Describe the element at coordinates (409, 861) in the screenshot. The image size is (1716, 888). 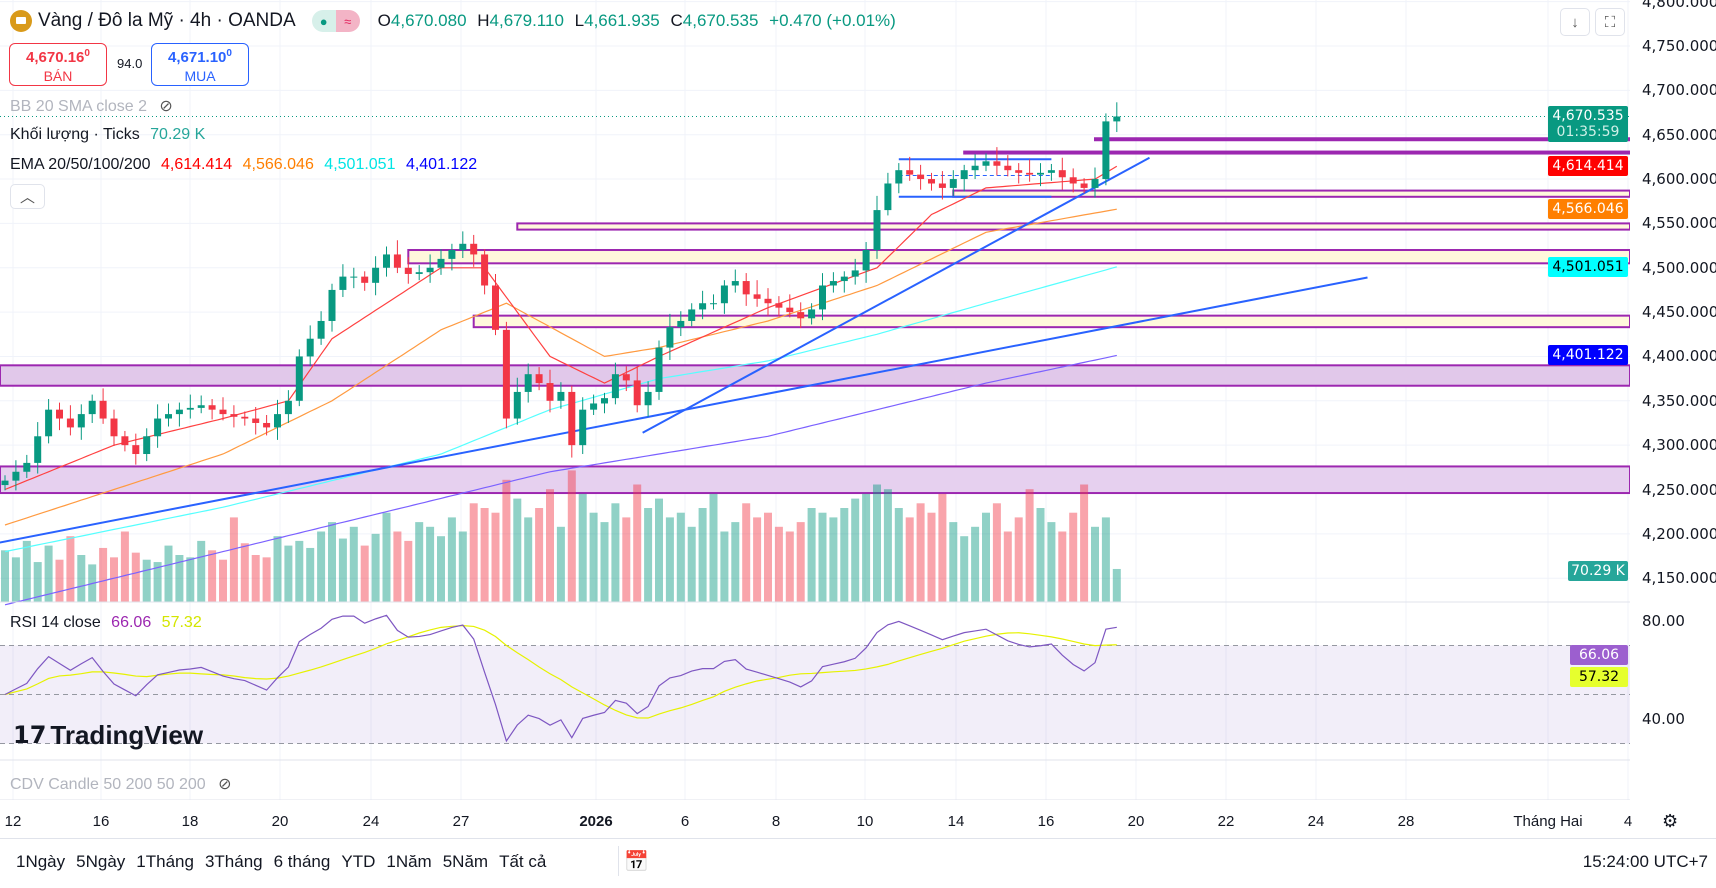
I see `range-button: 1Năm` at that location.